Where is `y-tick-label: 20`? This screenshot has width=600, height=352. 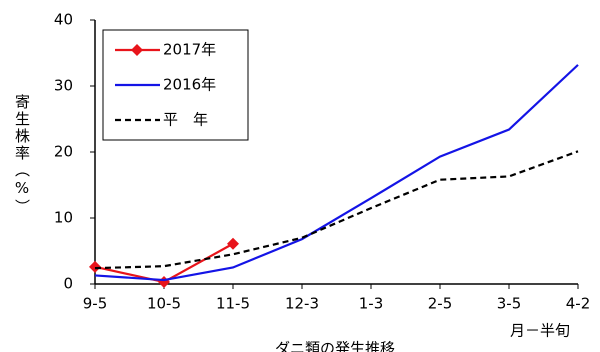 y-tick-label: 20 is located at coordinates (63, 152).